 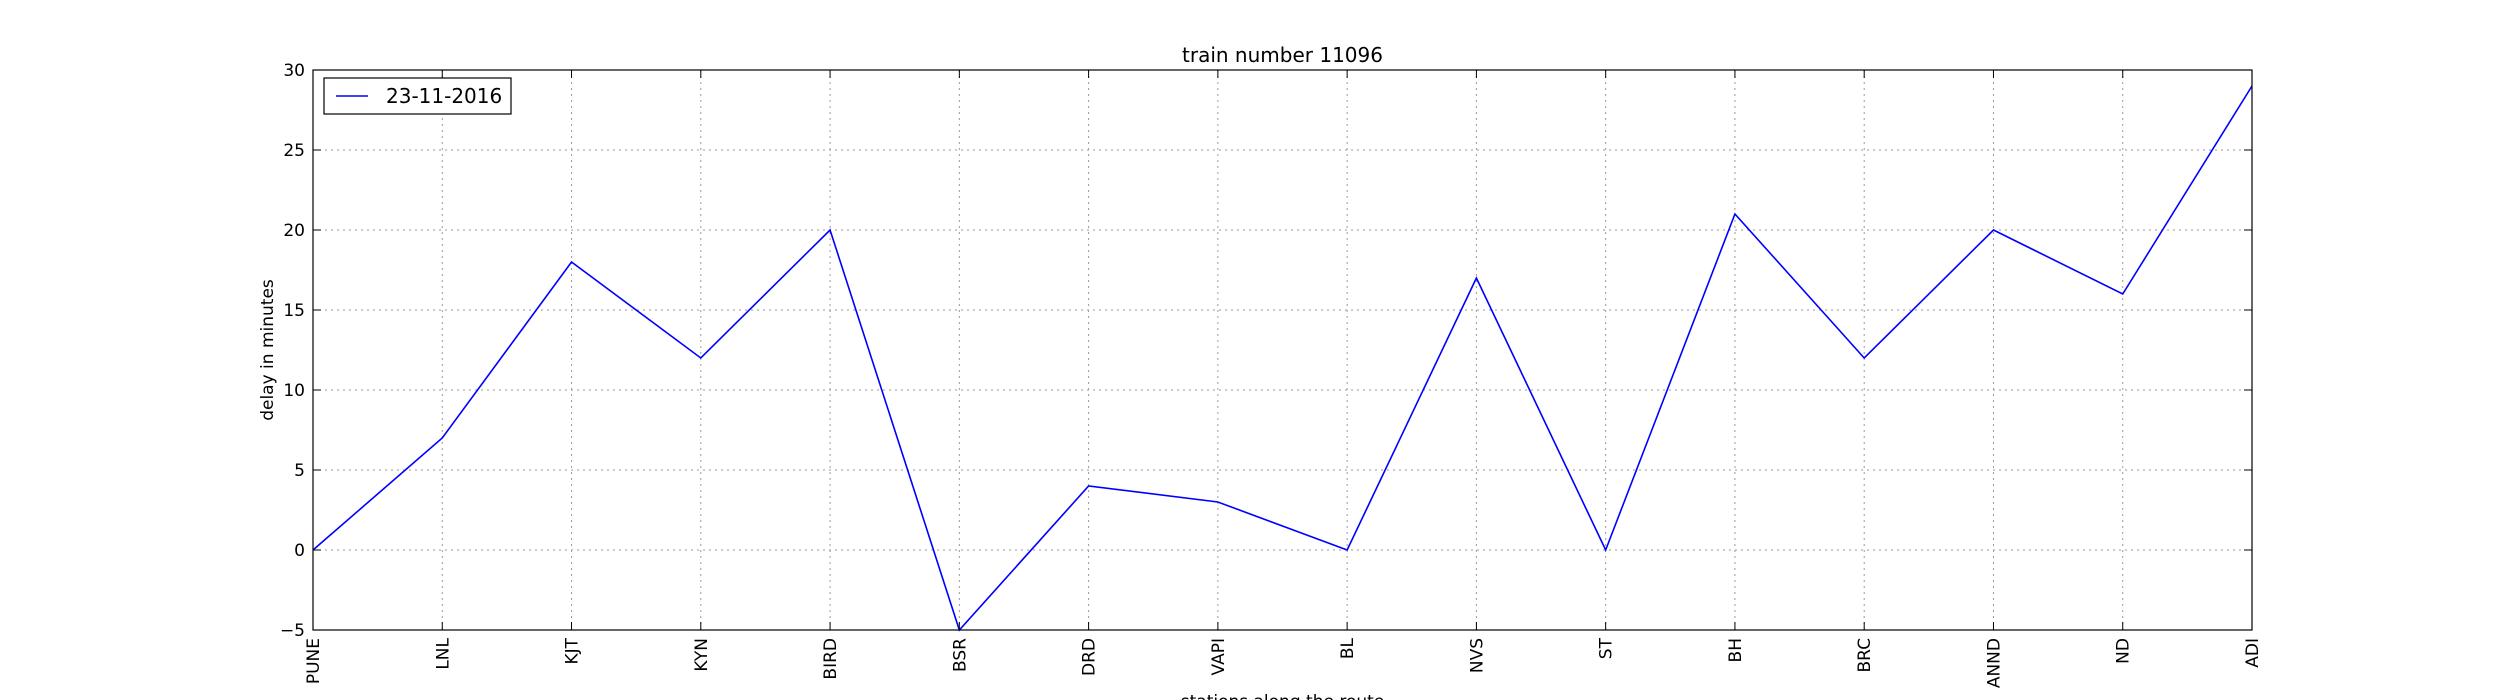 What do you see at coordinates (831, 659) in the screenshot?
I see `x-tick-label: BIRD` at bounding box center [831, 659].